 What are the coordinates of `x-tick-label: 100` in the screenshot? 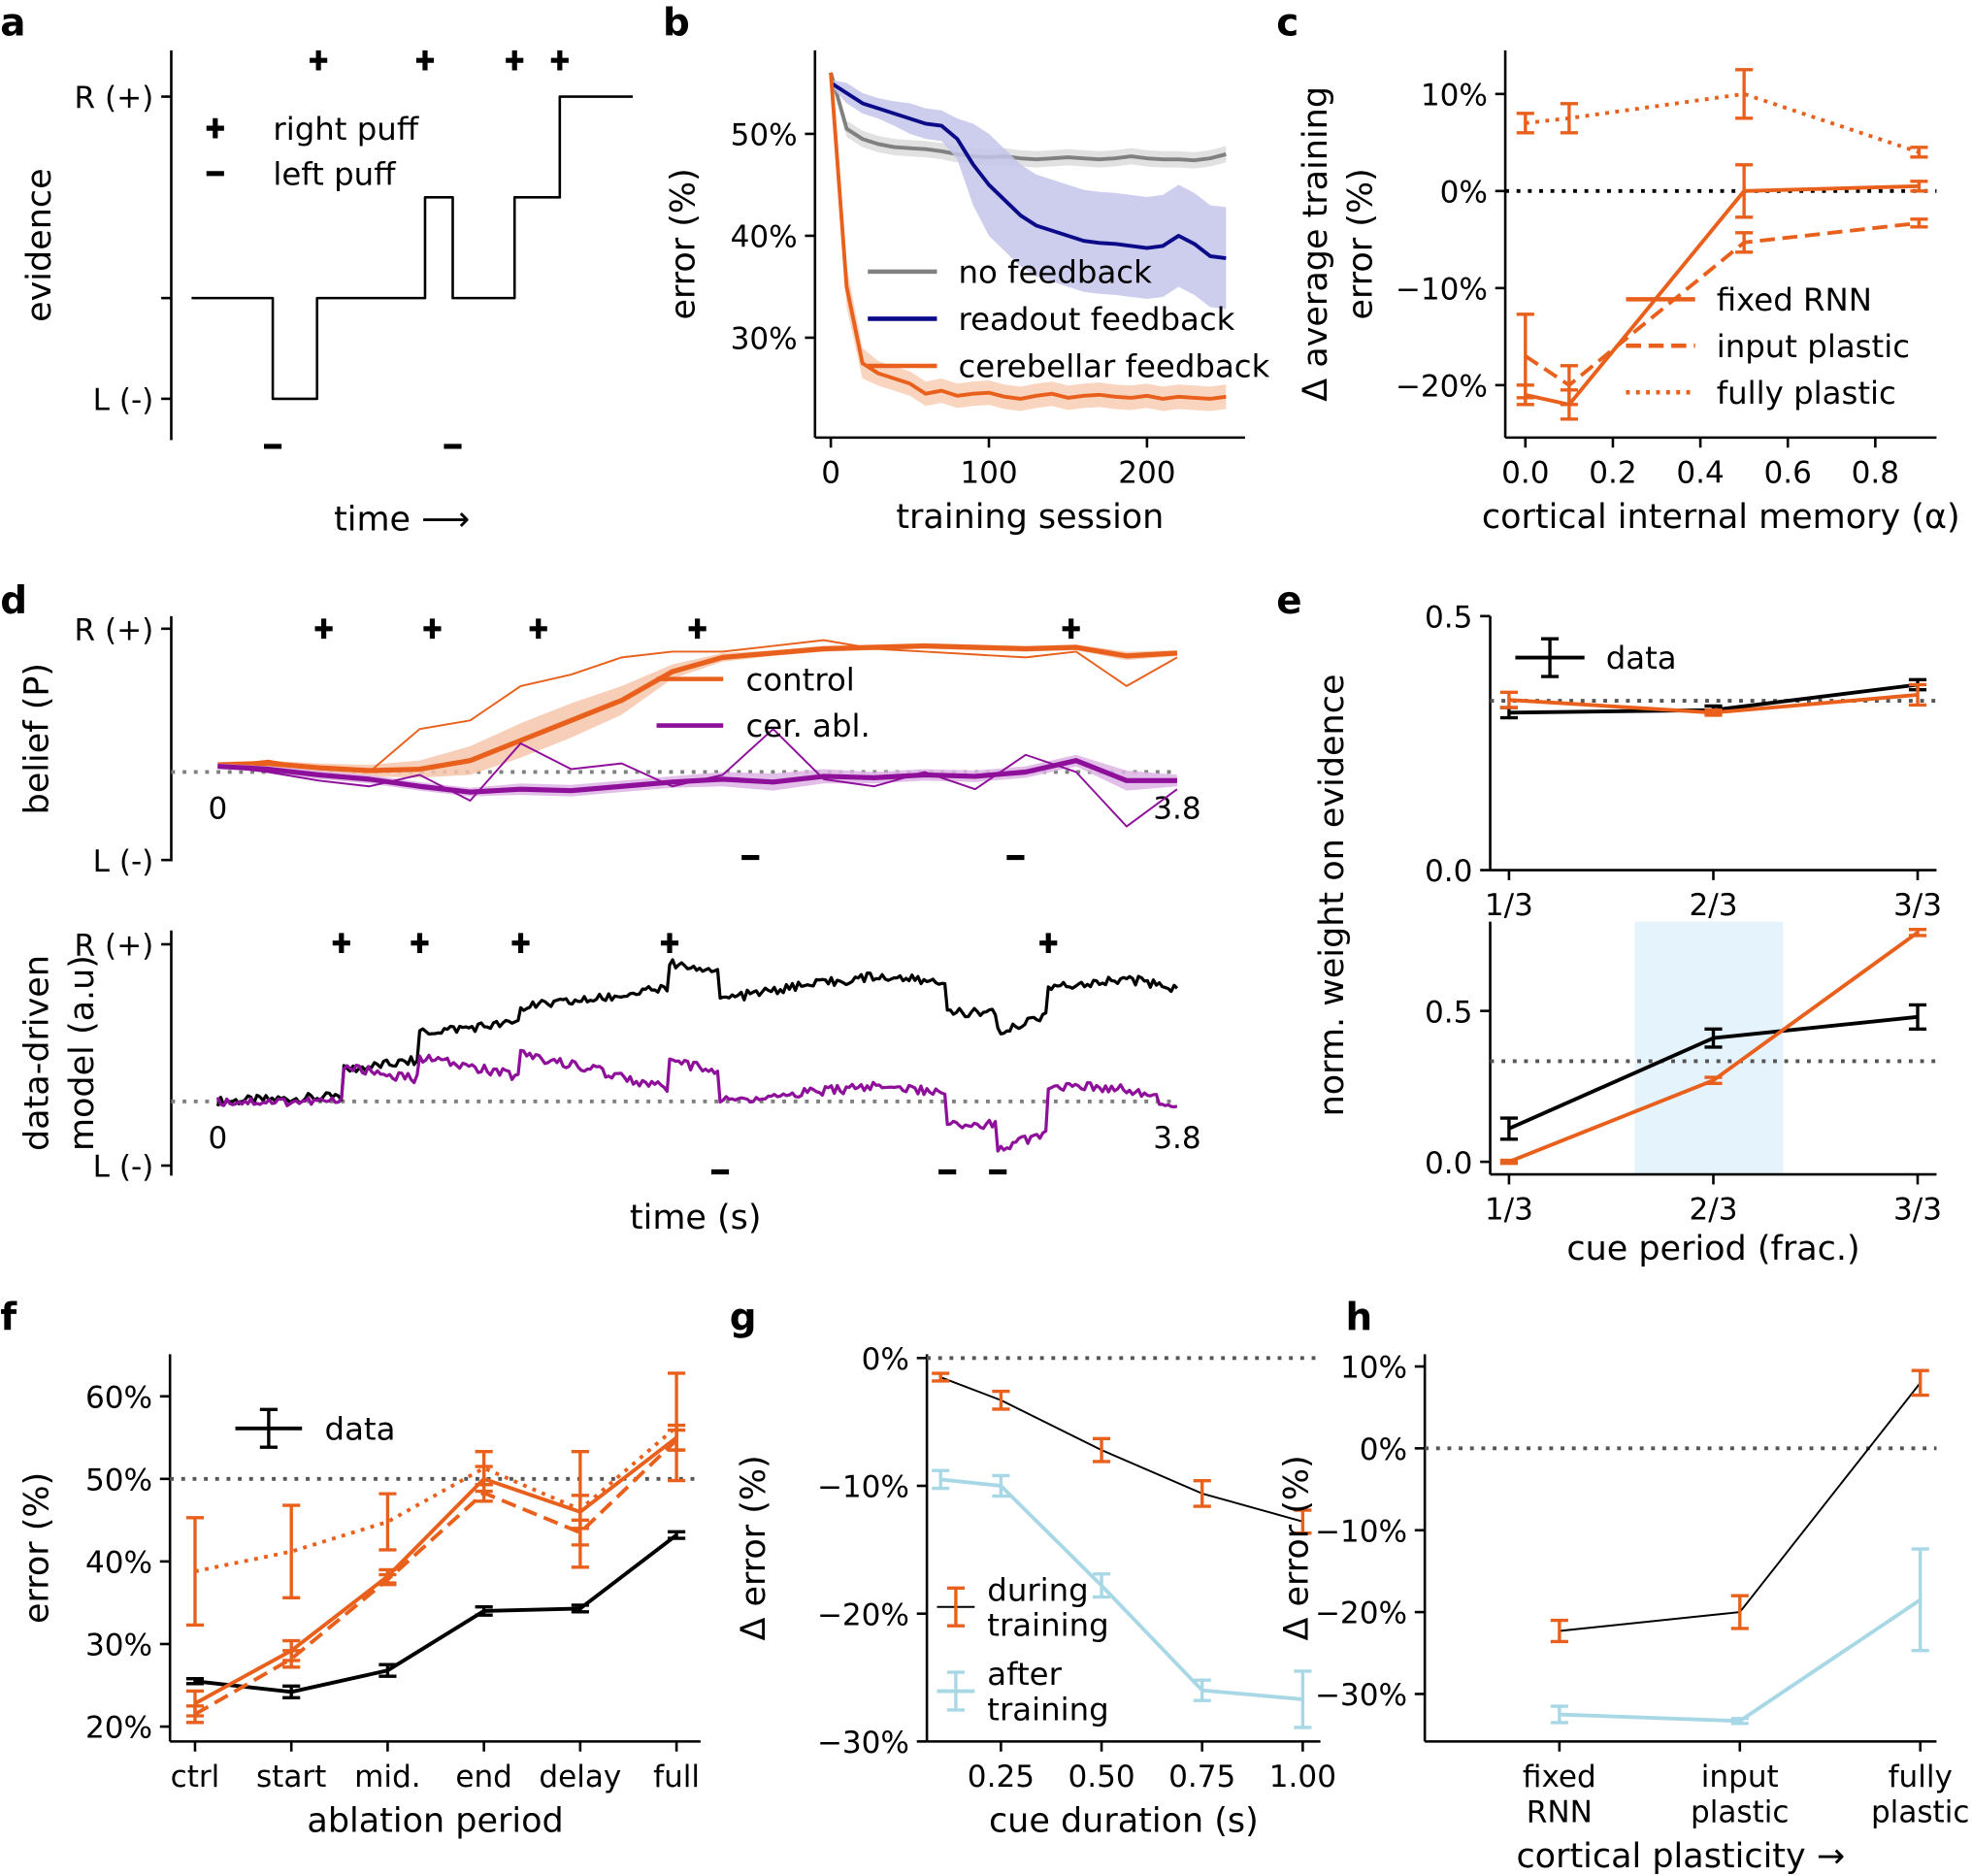 It's located at (988, 473).